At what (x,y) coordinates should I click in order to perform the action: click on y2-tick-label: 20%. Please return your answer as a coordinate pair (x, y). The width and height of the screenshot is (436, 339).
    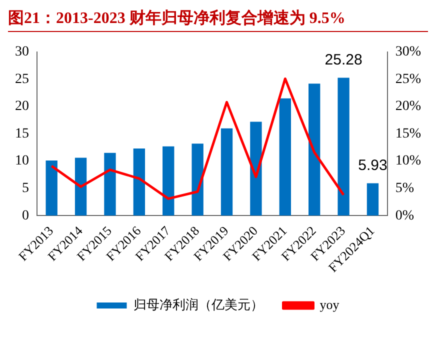
    Looking at the image, I should click on (408, 106).